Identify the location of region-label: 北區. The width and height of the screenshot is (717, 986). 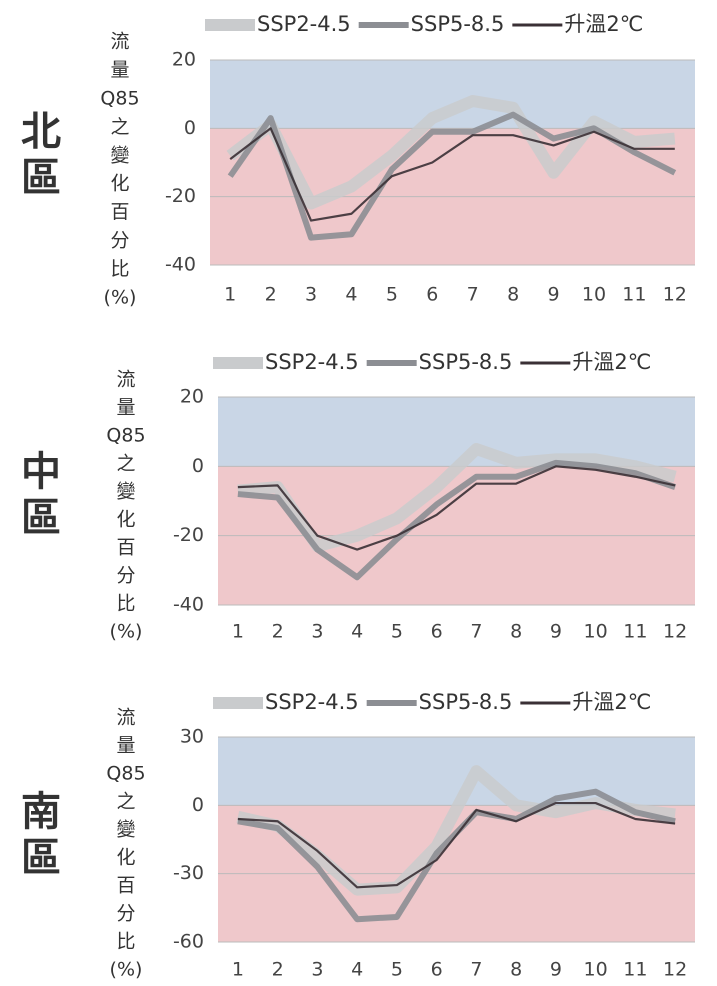
(37, 156).